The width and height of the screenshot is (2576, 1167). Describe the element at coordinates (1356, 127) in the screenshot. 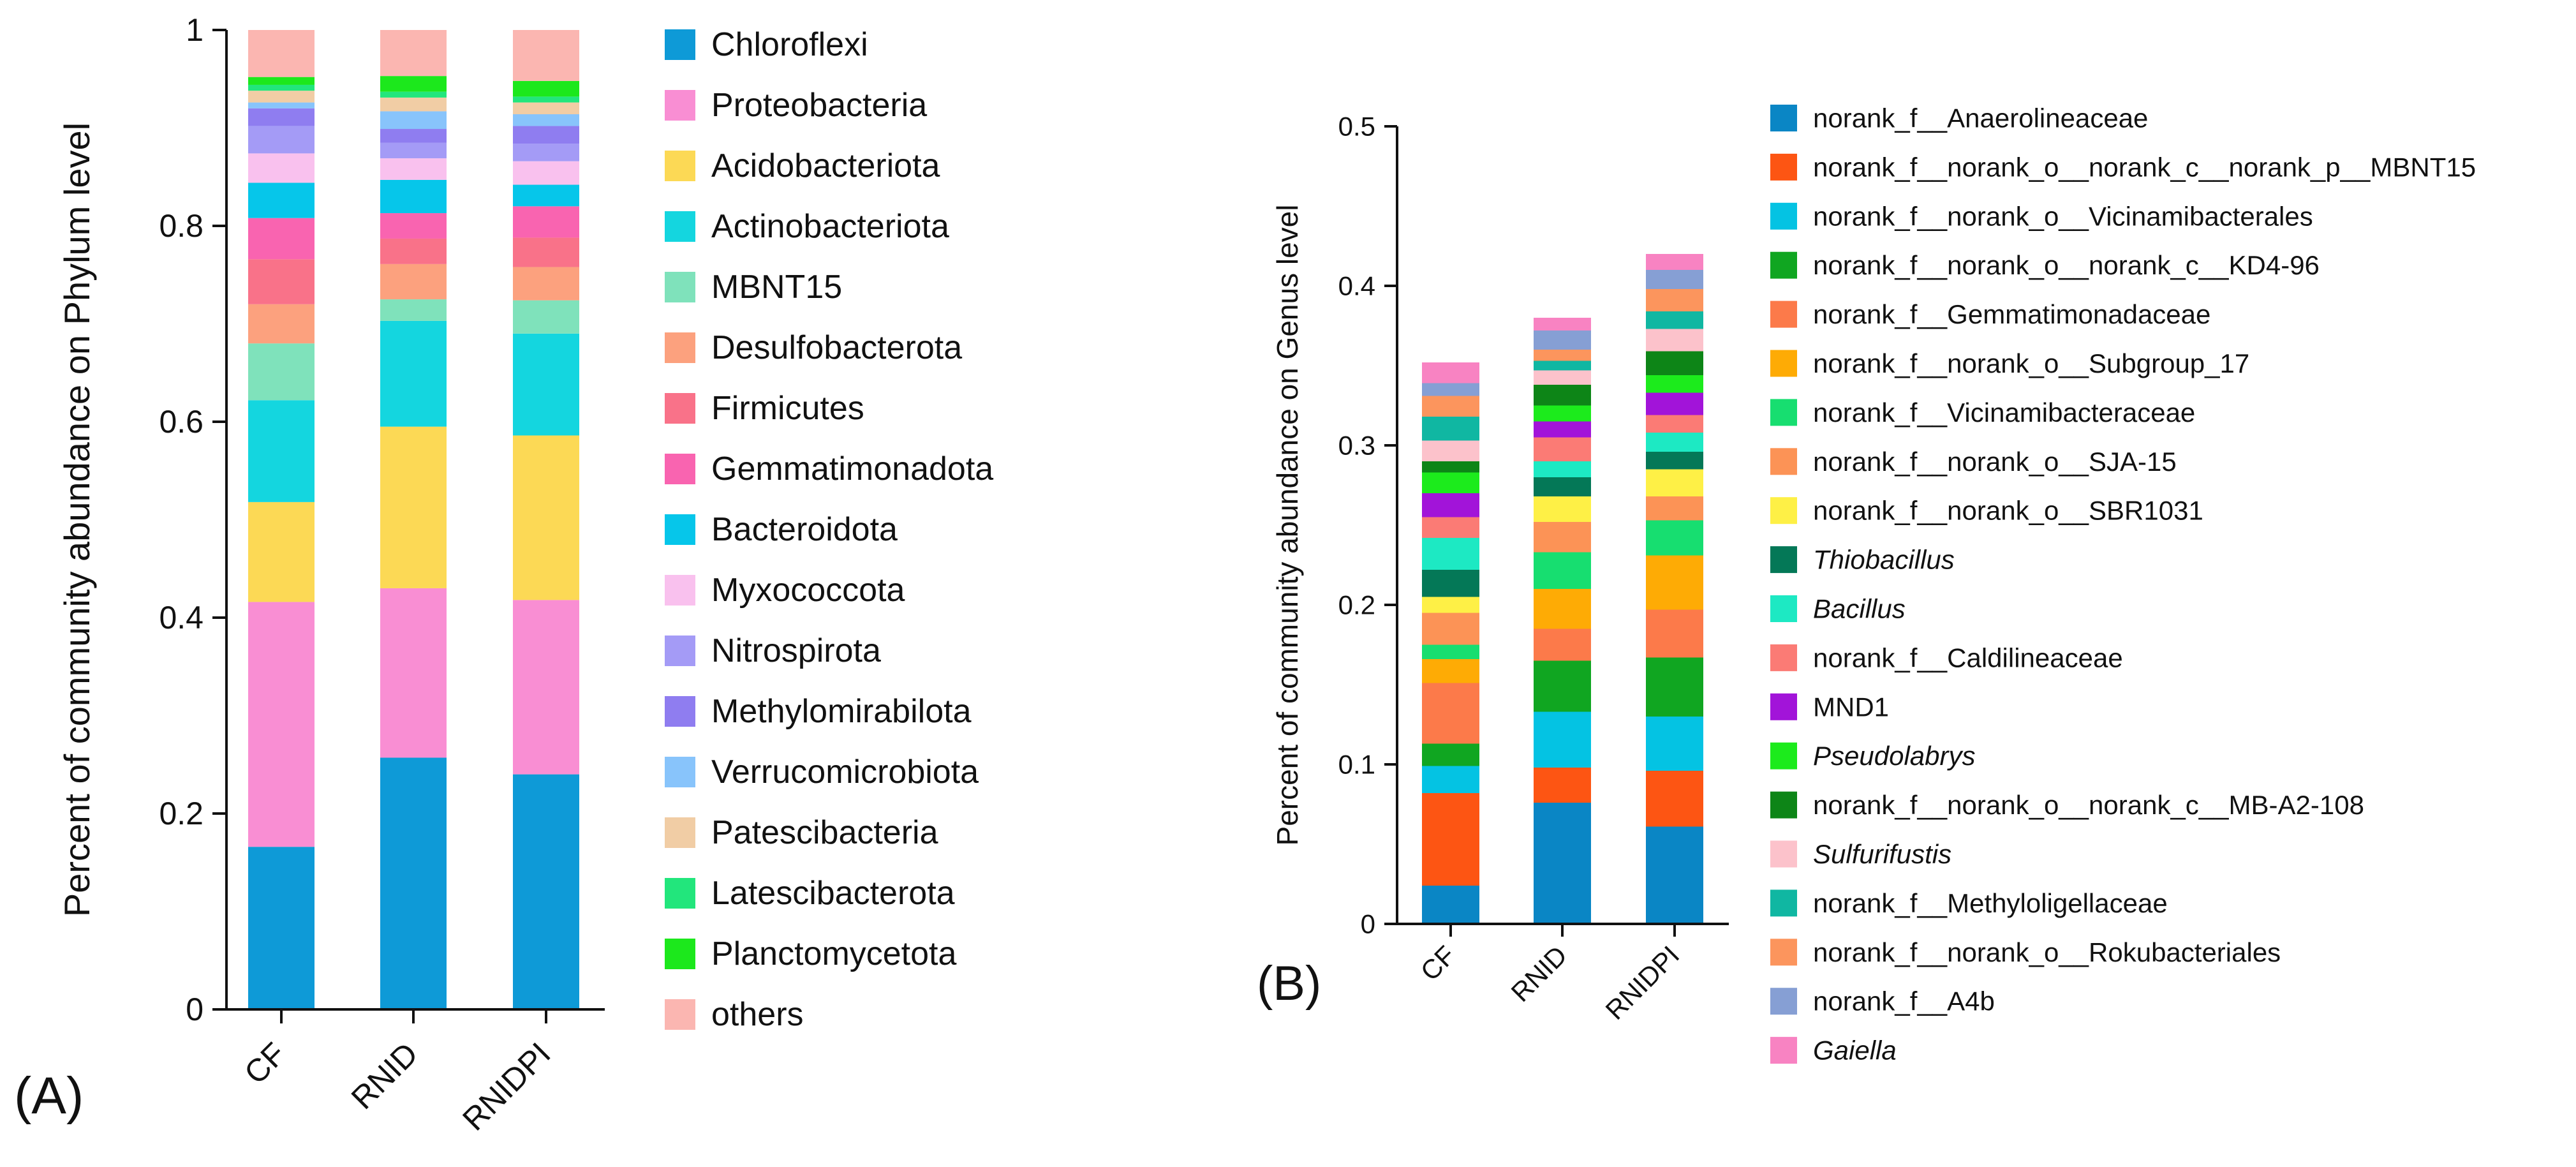

I see `y-tick-label: 0.5` at that location.